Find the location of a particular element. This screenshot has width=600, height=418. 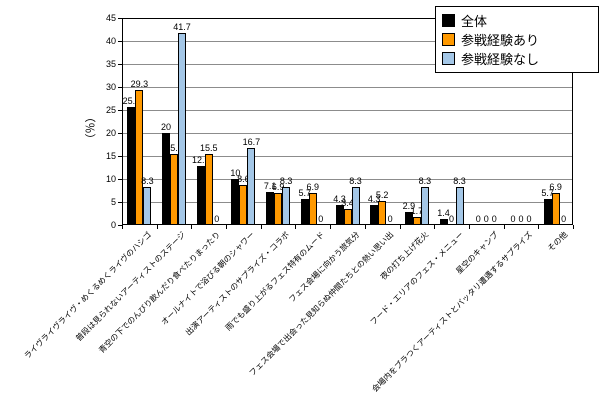

value-label-s1-g7: 5.2 is located at coordinates (382, 195).